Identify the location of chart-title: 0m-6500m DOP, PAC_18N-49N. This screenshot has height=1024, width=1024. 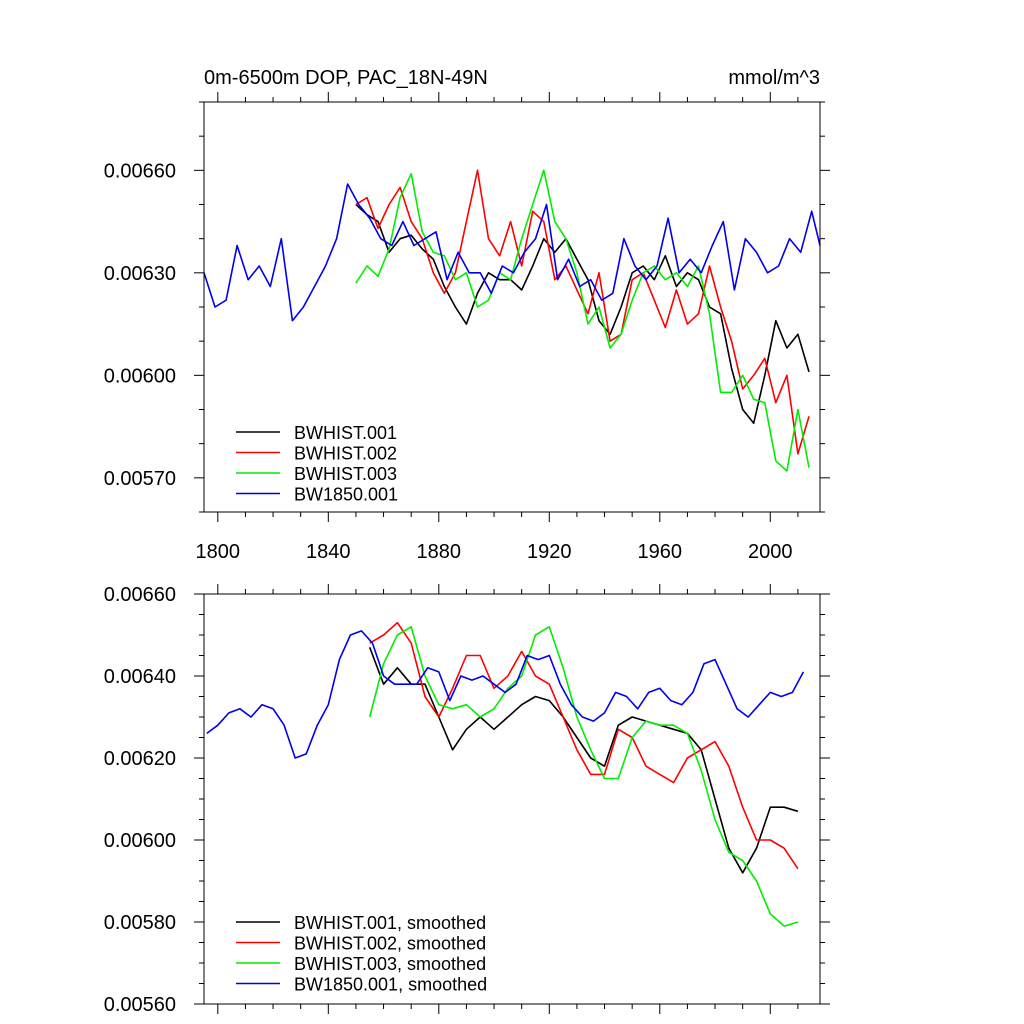
(346, 78).